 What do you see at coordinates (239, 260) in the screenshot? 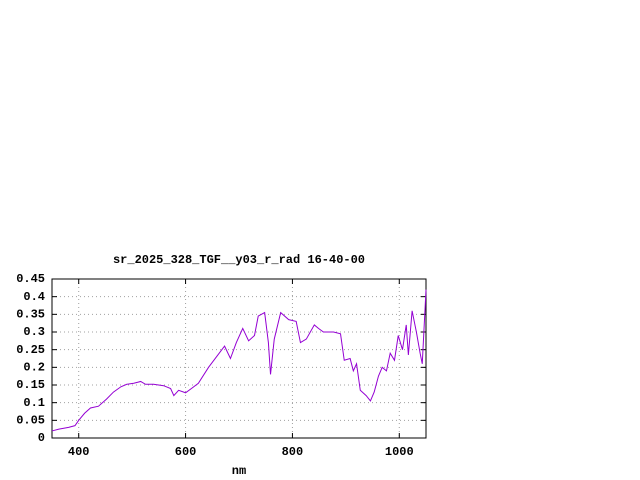
I see `chart-title: sr_2025_328_TGF__y03_r_rad 16-40-00` at bounding box center [239, 260].